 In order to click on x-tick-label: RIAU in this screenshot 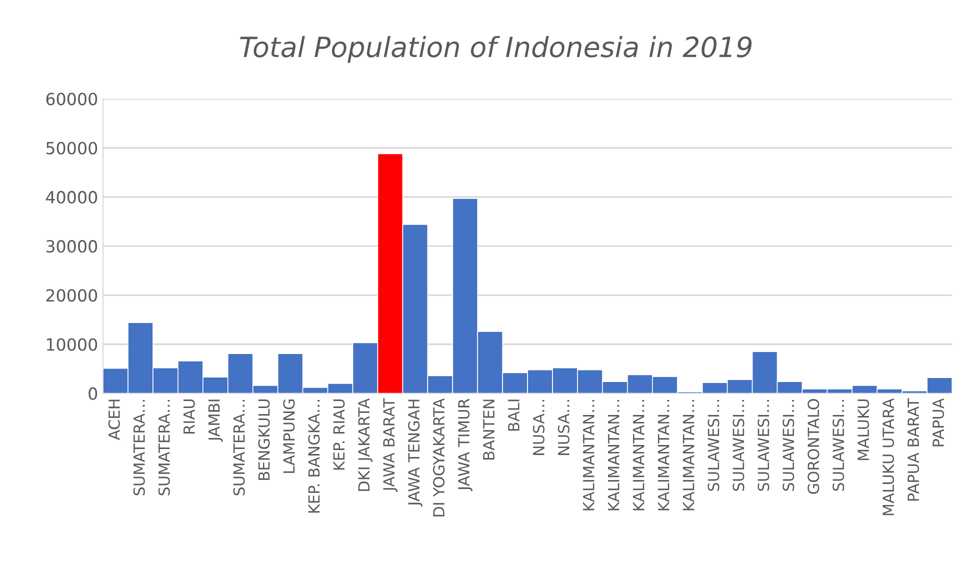, I will do `click(189, 417)`.